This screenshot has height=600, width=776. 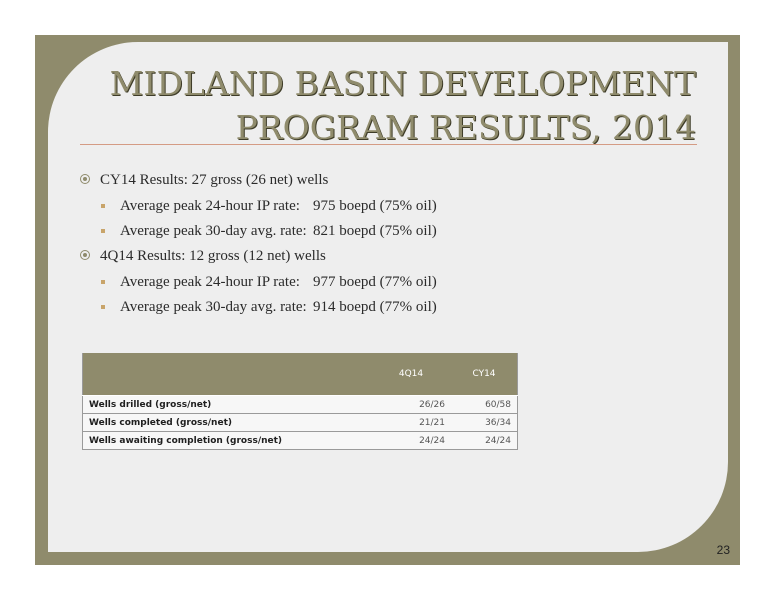 What do you see at coordinates (465, 127) in the screenshot?
I see `slide-title-line-2: PROGRAM RESULTS, 2014` at bounding box center [465, 127].